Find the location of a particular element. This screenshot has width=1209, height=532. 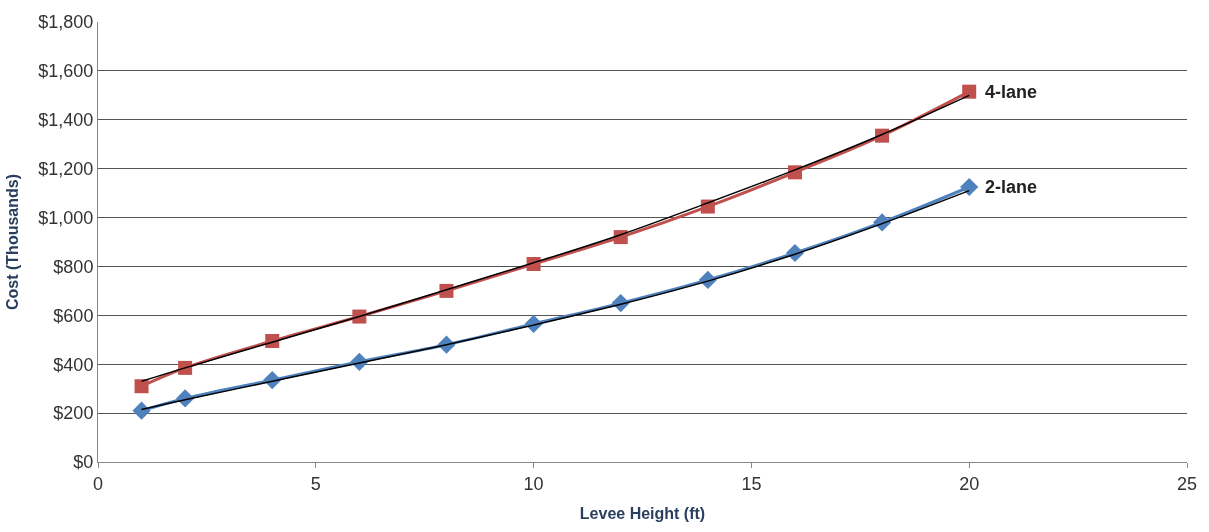

x-tick-label: 20 is located at coordinates (969, 483).